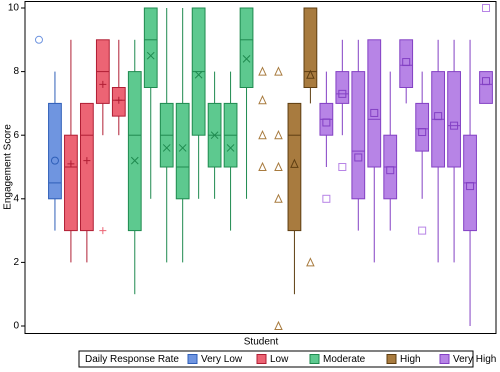  I want to click on legend-label: Moderate, so click(344, 359).